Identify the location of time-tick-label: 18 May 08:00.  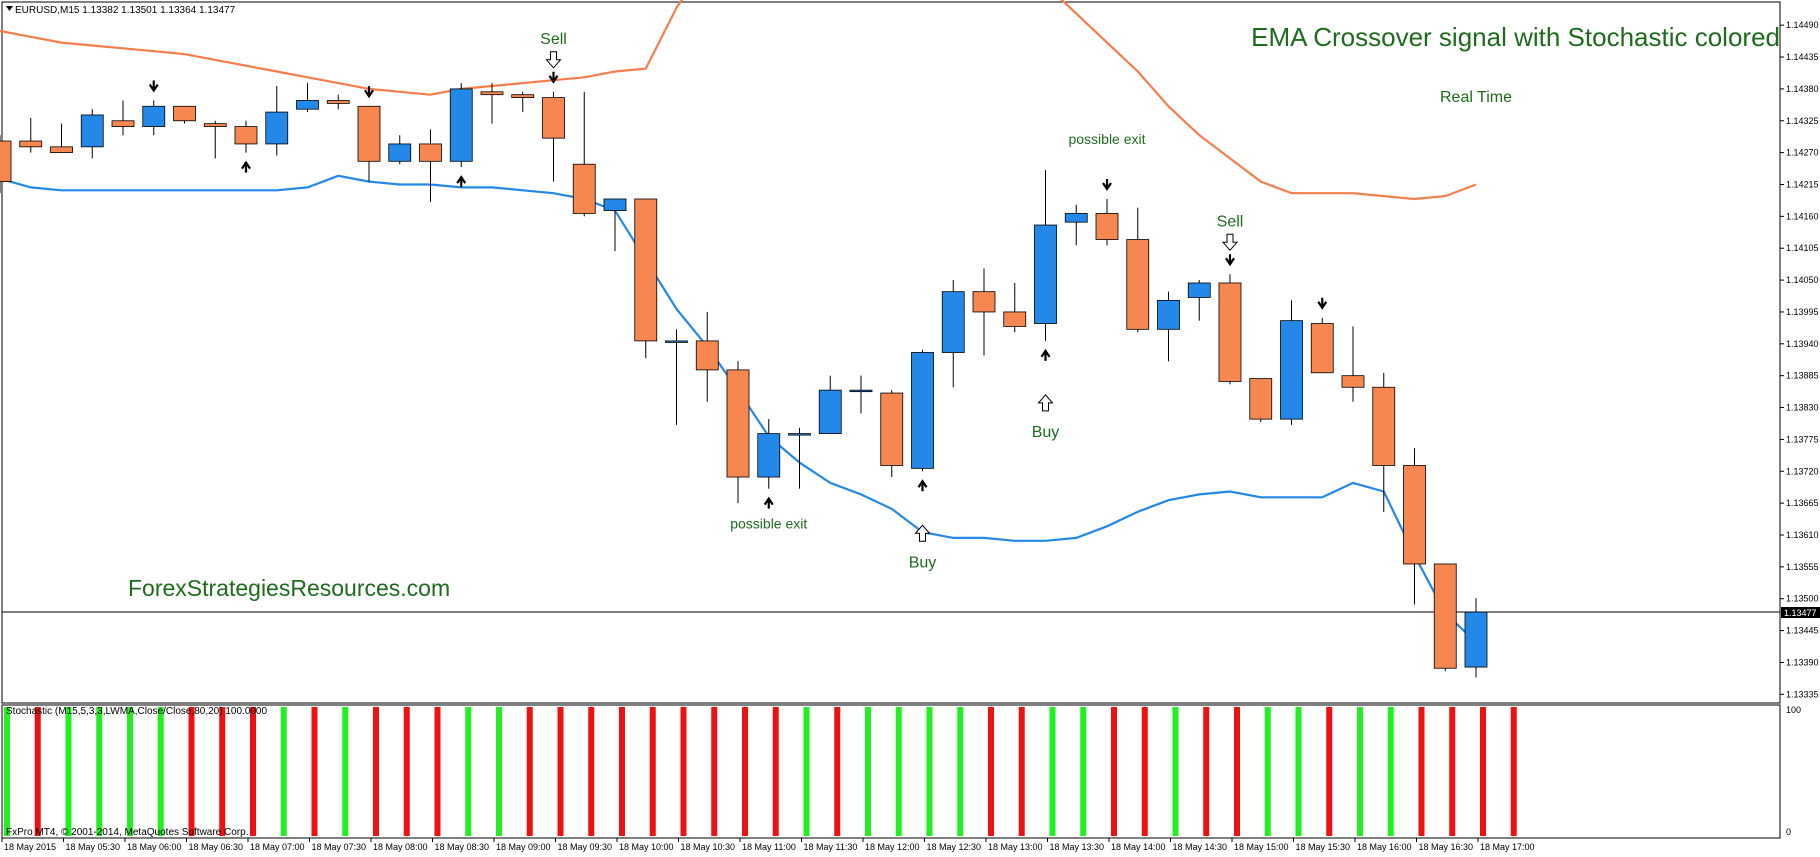
(400, 847).